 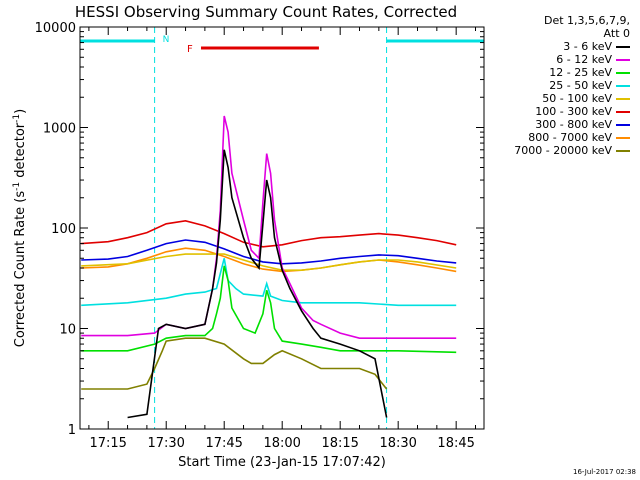 What do you see at coordinates (253, 49) in the screenshot?
I see `flare-marker: F` at bounding box center [253, 49].